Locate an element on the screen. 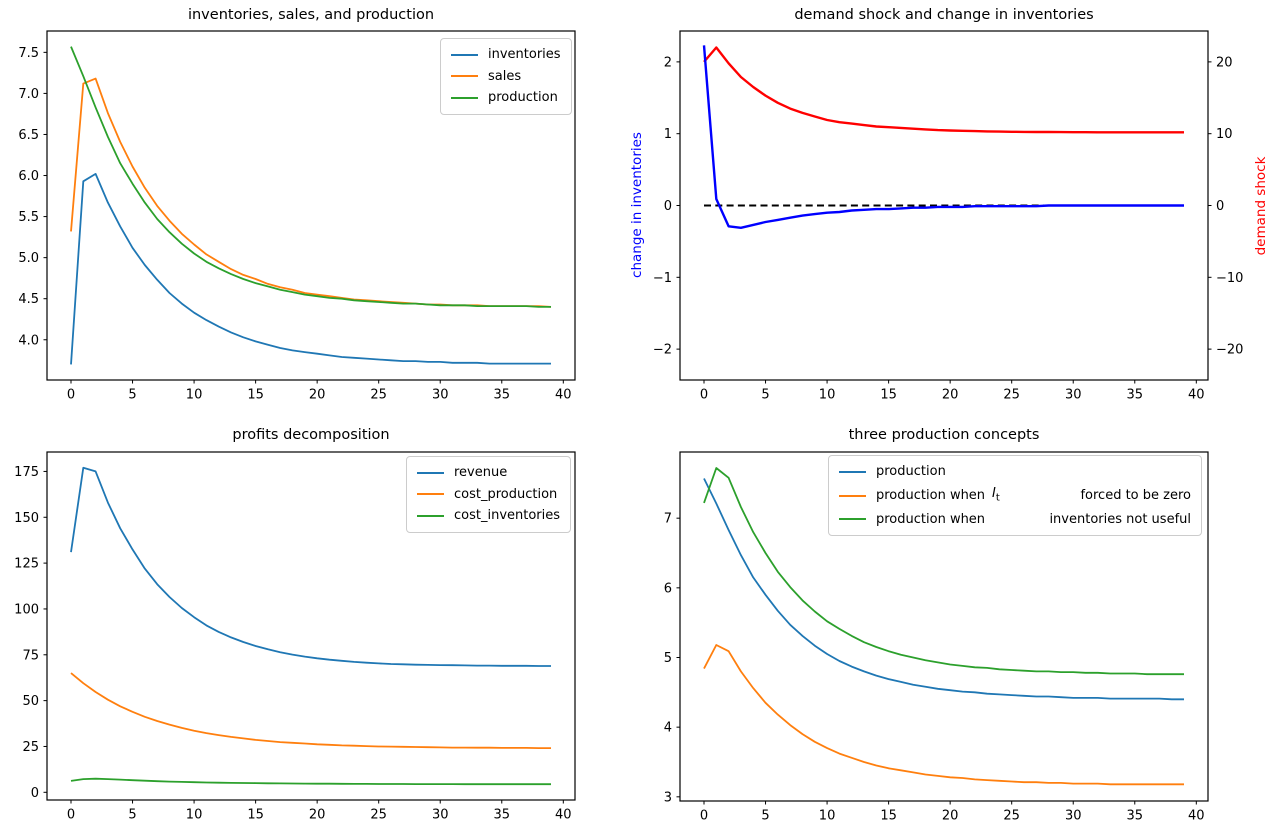 This screenshot has width=1277, height=834. legend-label-right: inventories not useful is located at coordinates (1120, 519).